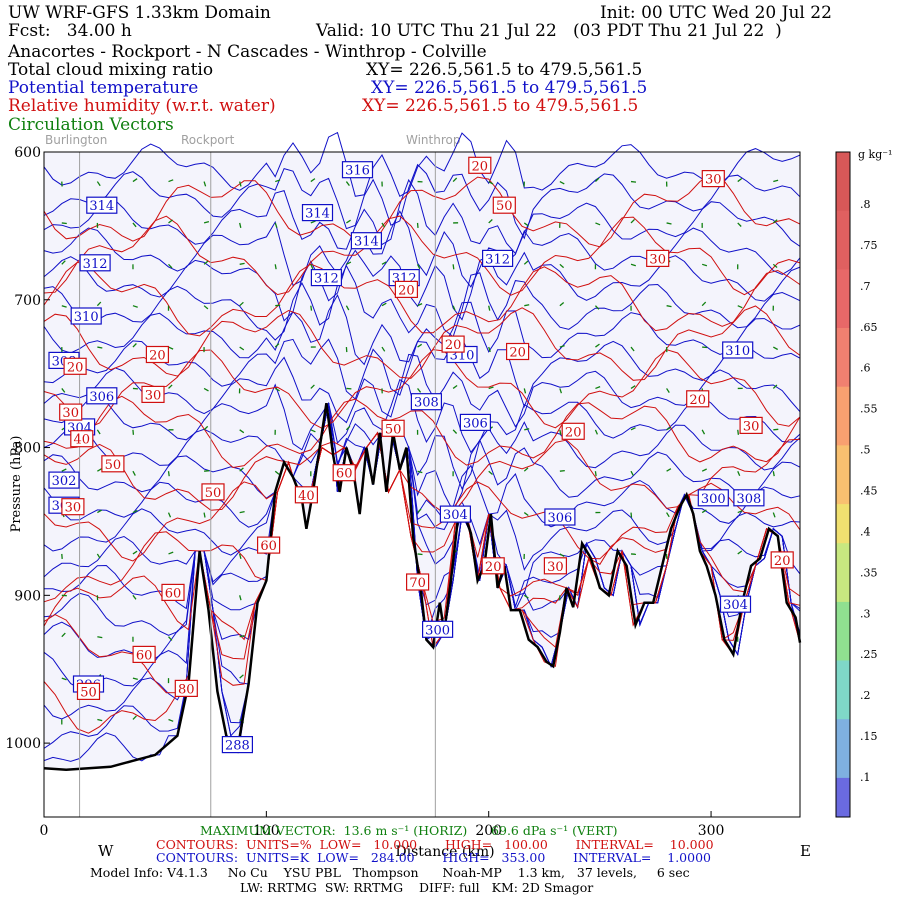 The height and width of the screenshot is (900, 900). Describe the element at coordinates (101, 206) in the screenshot. I see `theta-contour-label: 314` at that location.